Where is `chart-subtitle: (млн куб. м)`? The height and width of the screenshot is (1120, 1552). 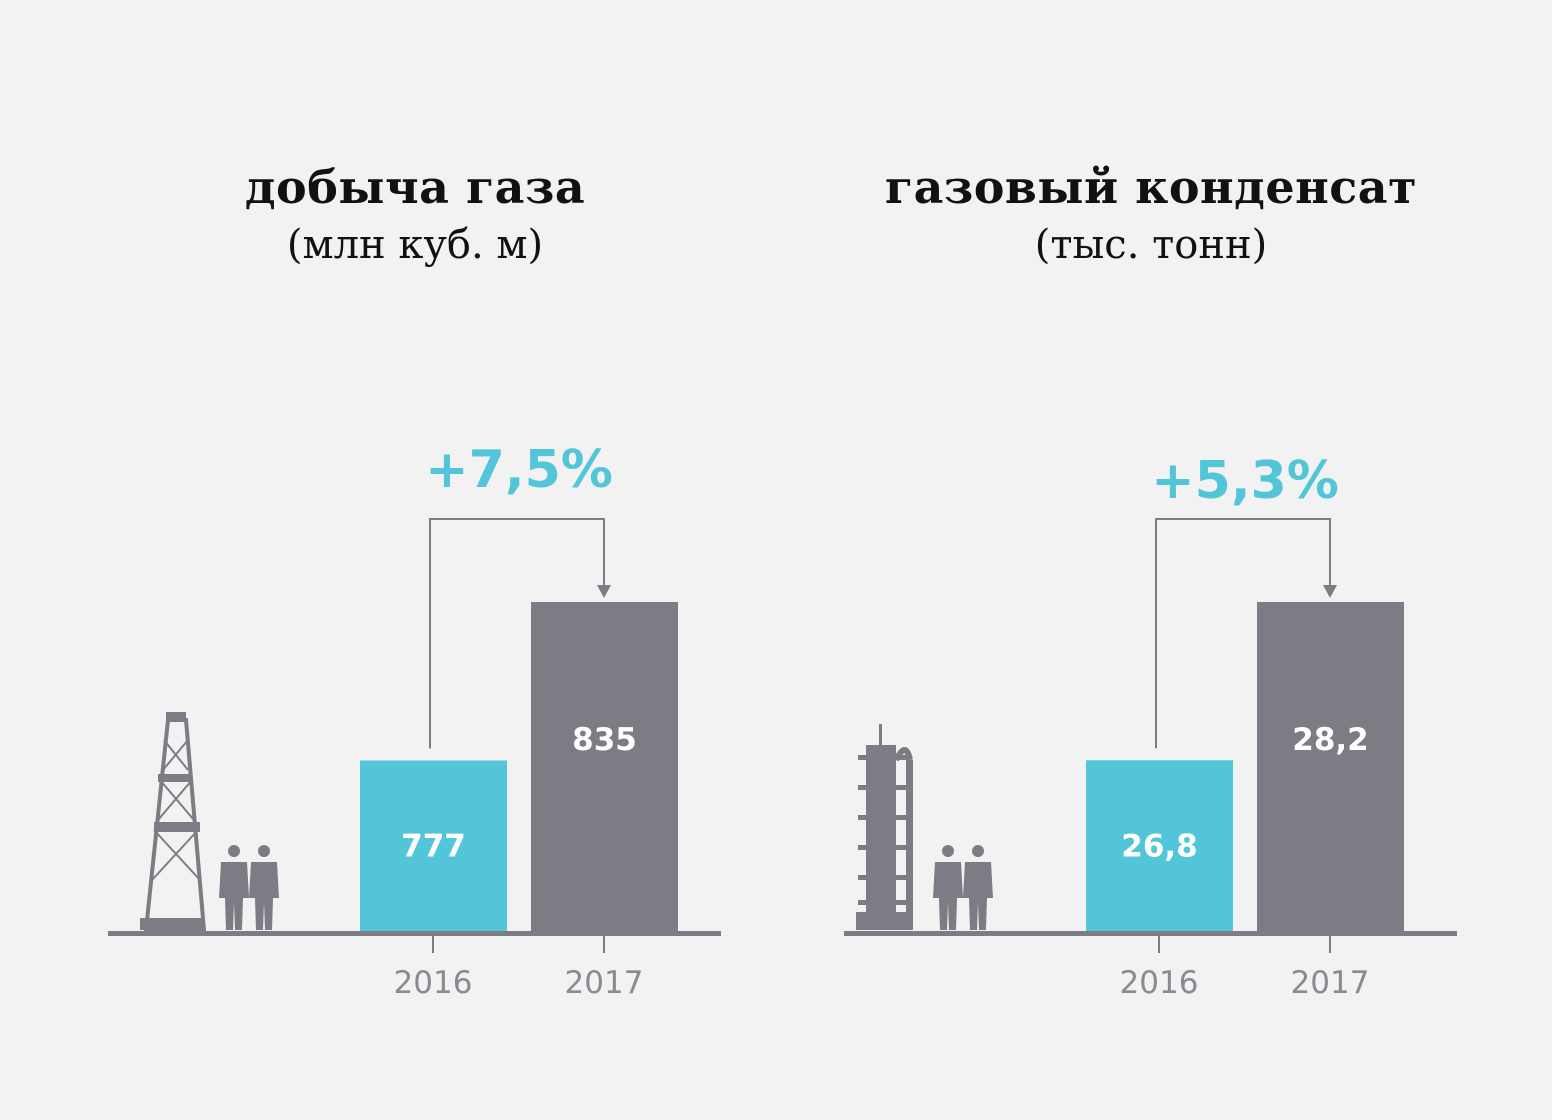
chart-subtitle: (млн куб. м) is located at coordinates (415, 245).